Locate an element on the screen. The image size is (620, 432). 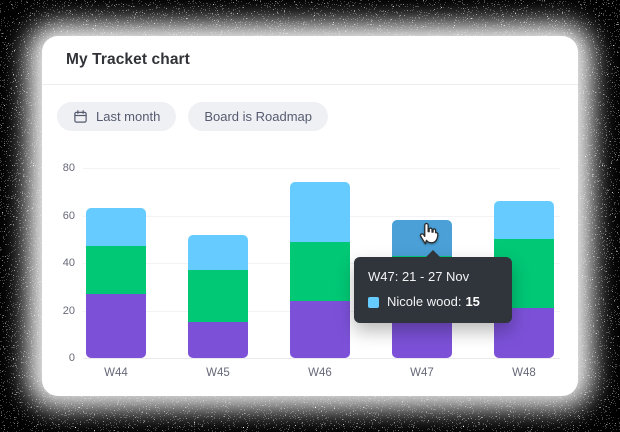
x-axis-tick-label: W44 is located at coordinates (116, 373).